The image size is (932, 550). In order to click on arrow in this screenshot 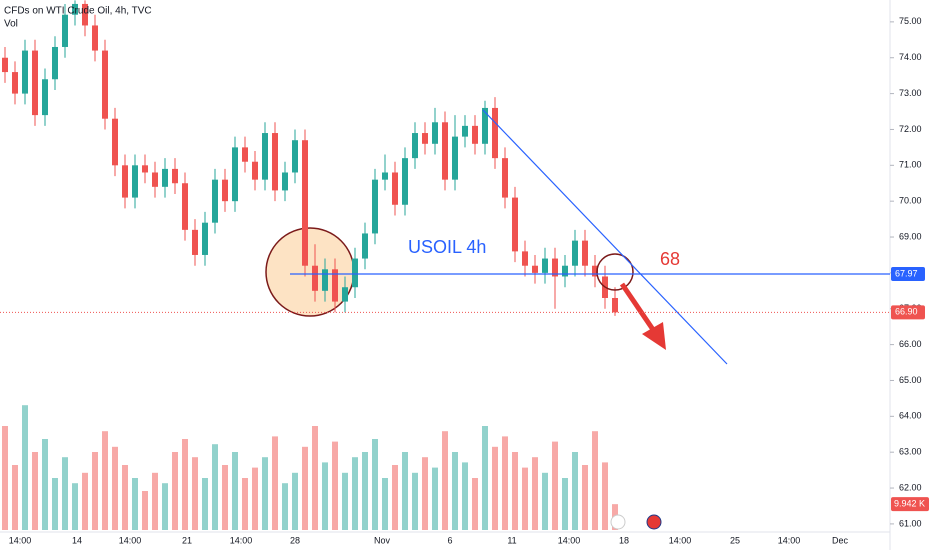, I will do `click(642, 316)`.